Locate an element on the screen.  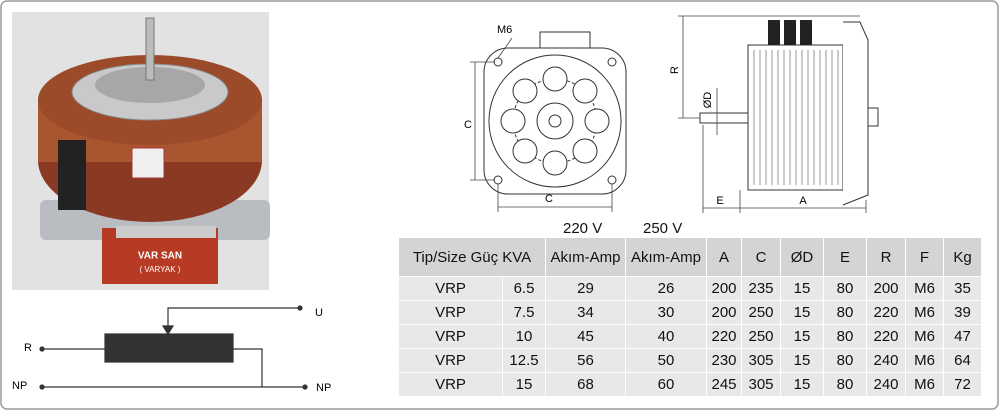
dimension-label: A is located at coordinates (803, 201).